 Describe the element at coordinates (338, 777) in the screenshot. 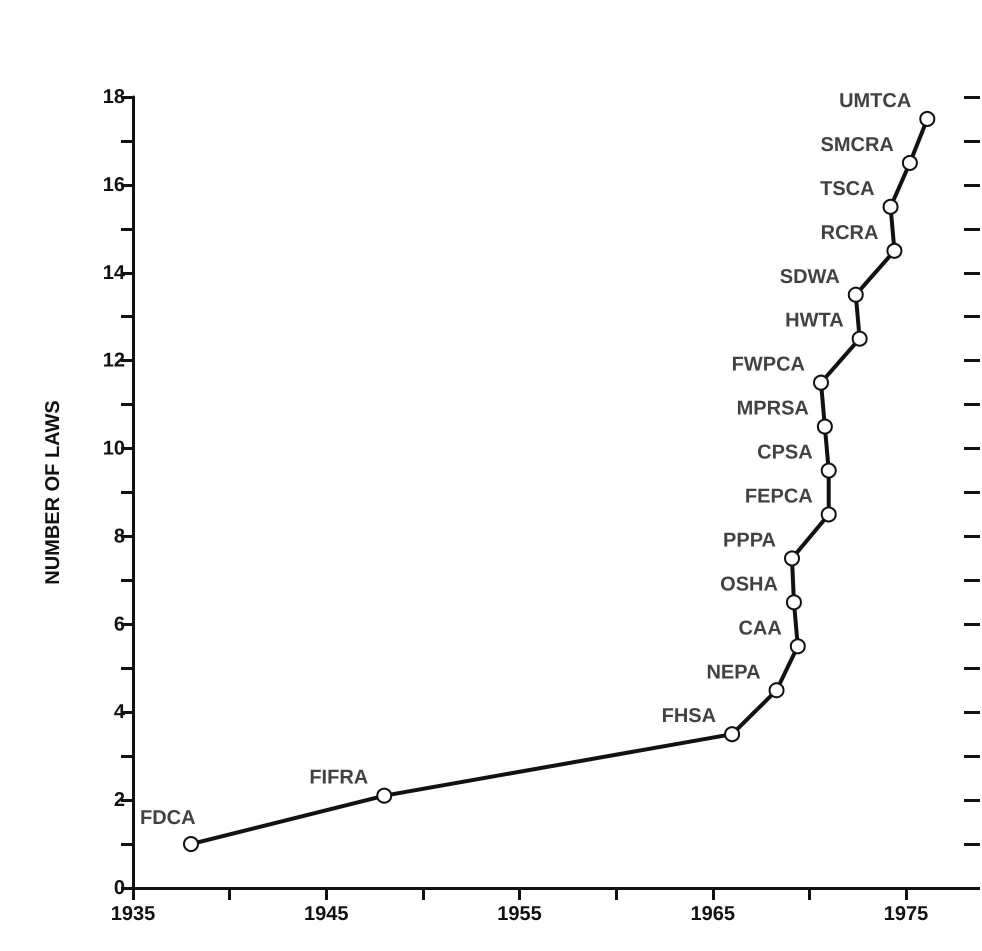

I see `annotation: FIFRA` at that location.